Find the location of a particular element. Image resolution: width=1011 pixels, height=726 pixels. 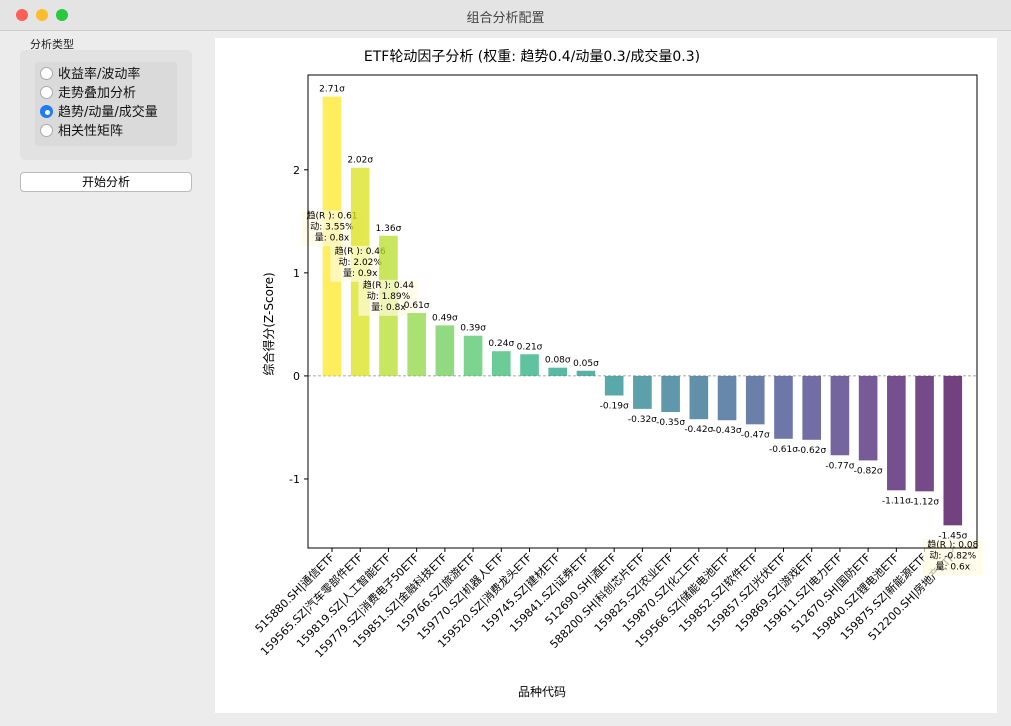

annotation: 动: 3.55% is located at coordinates (332, 226).